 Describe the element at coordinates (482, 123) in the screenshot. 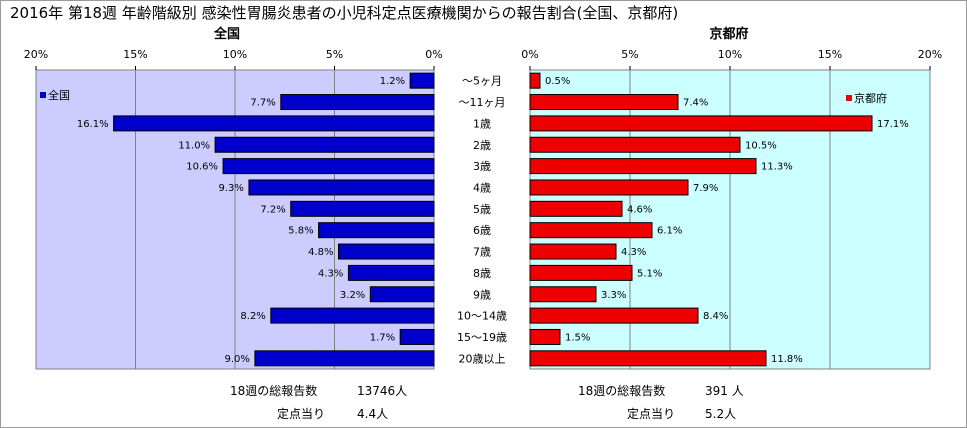

I see `category-label: 1歳` at that location.